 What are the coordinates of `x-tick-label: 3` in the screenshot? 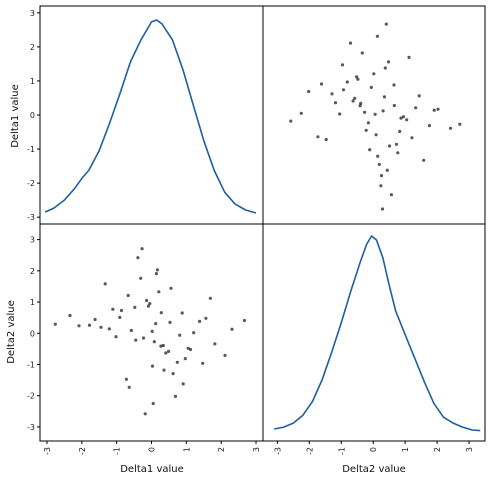 It's located at (256, 449).